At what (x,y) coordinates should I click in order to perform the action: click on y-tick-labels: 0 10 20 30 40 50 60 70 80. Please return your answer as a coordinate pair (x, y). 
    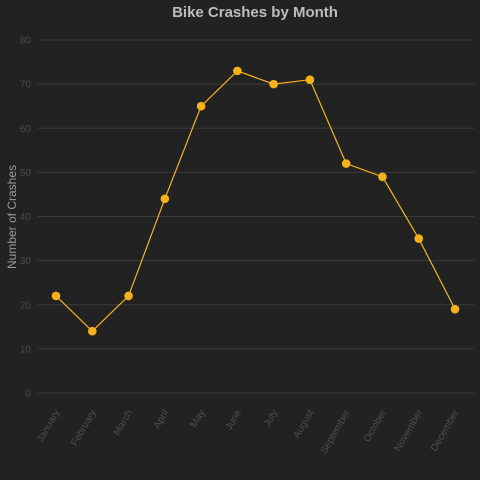
    Looking at the image, I should click on (26, 218).